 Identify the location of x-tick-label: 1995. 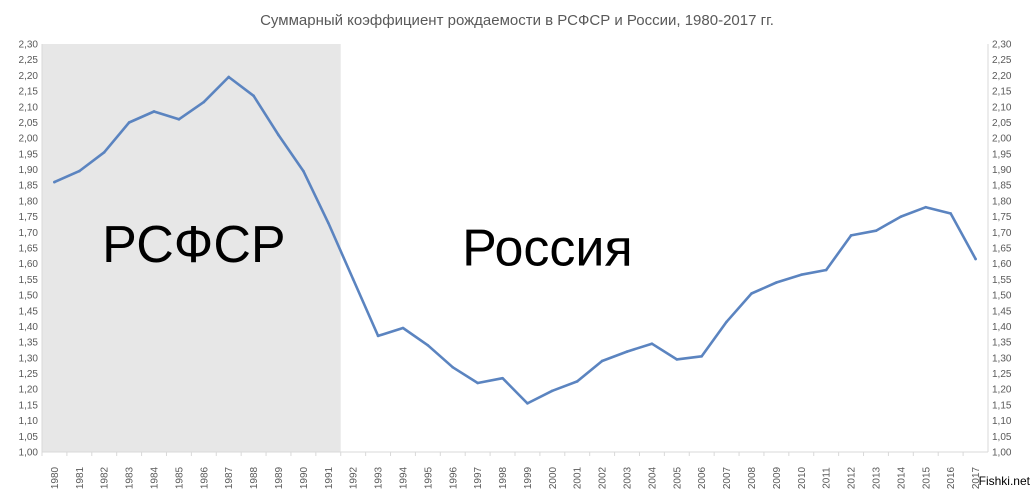
(428, 477).